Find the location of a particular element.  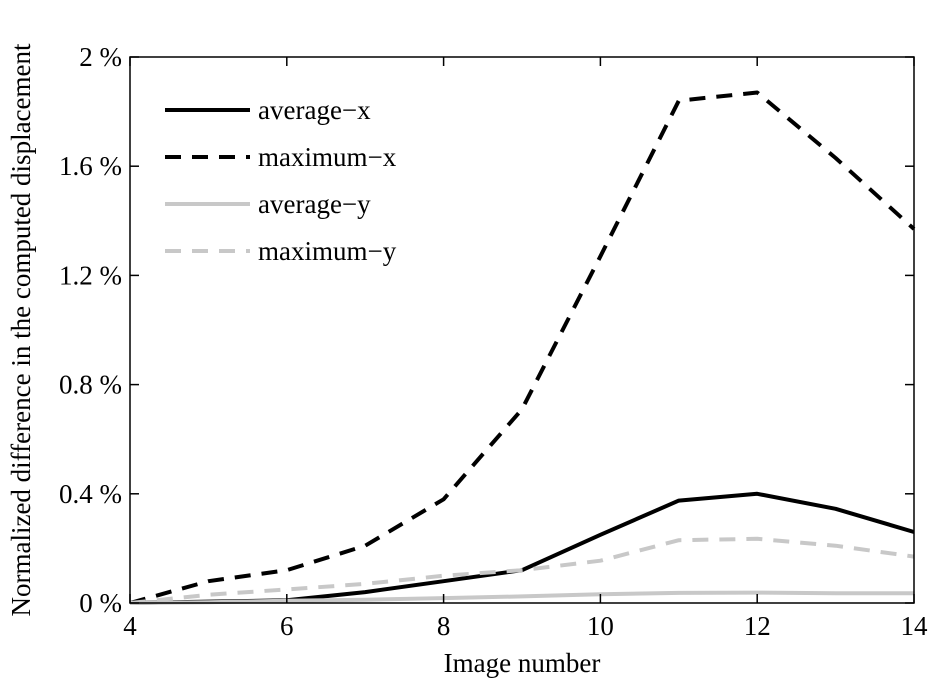

legend: average−x maximum−x average−y maximum−y is located at coordinates (281, 180).